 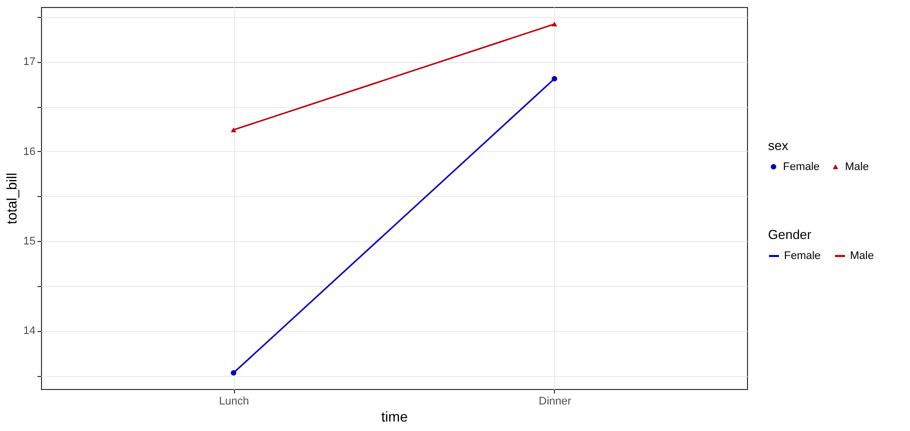 I want to click on x-axis-title: time, so click(x=394, y=416).